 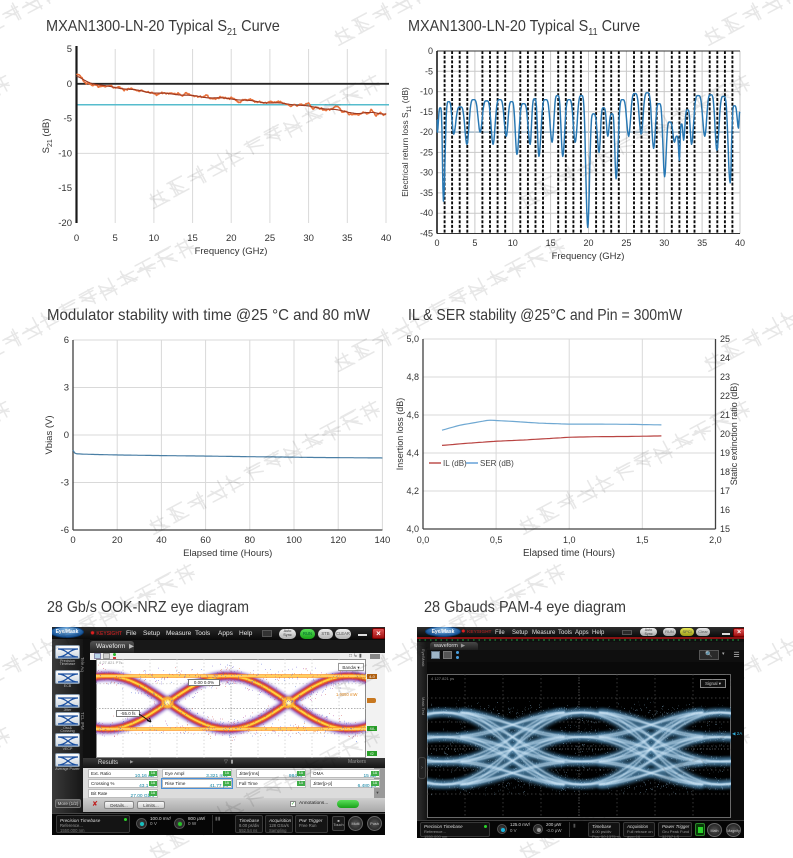 I want to click on svg-text: 1,5, so click(x=642, y=540).